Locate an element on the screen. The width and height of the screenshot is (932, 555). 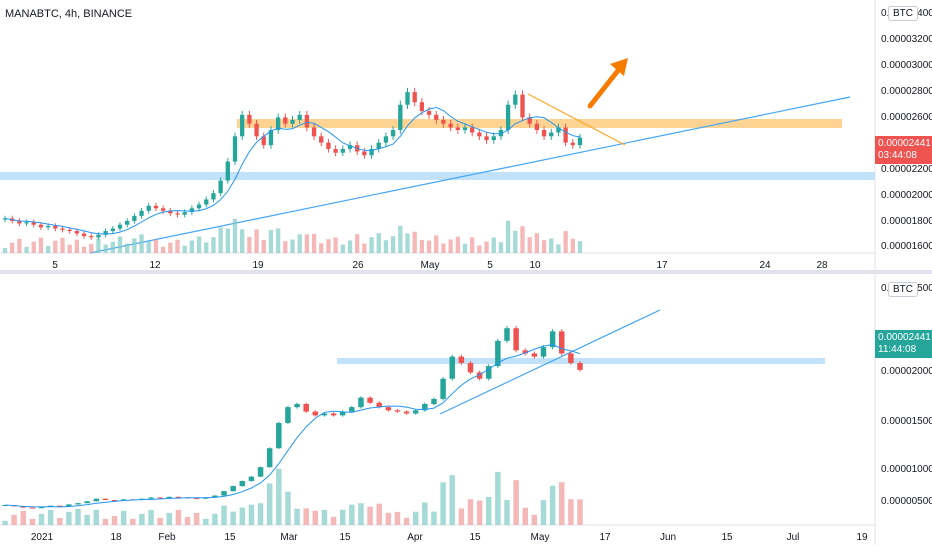
resistance-zone is located at coordinates (539, 123).